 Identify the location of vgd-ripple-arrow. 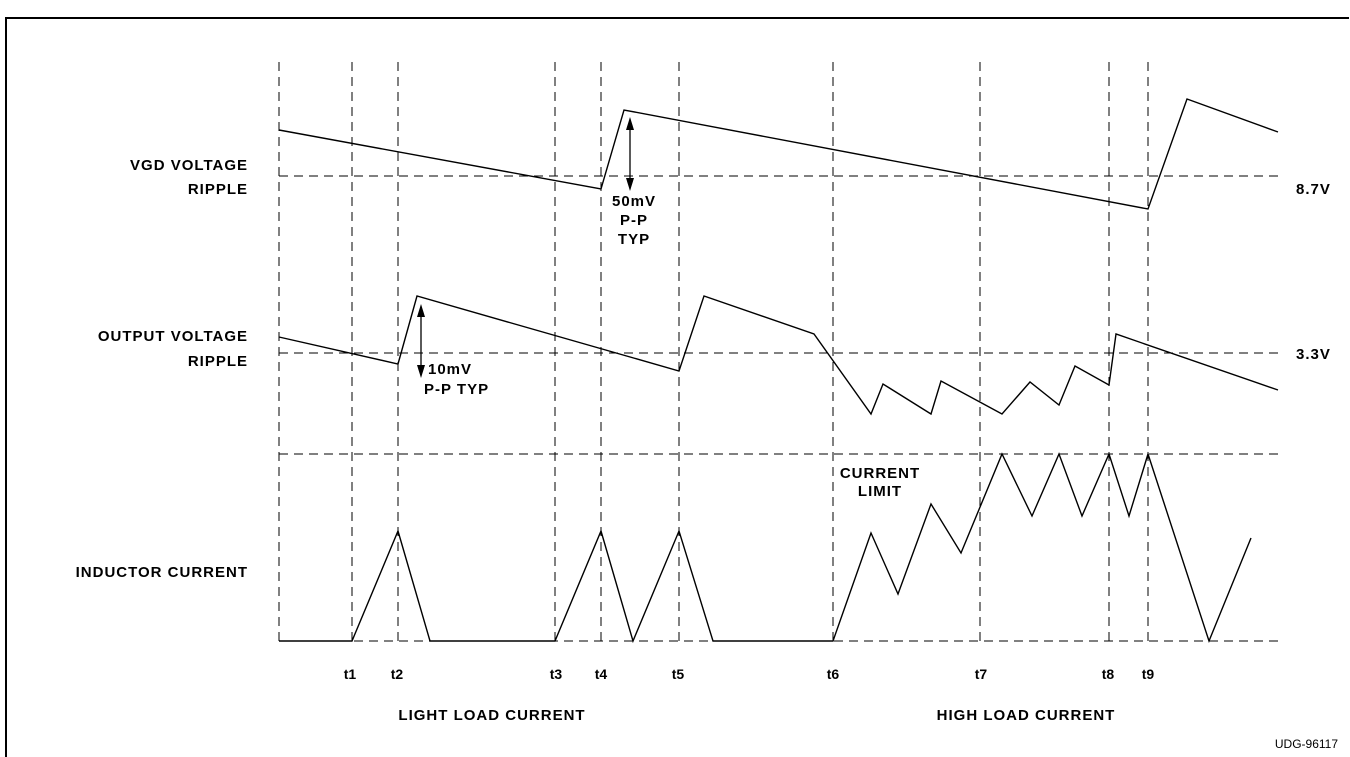
(630, 154).